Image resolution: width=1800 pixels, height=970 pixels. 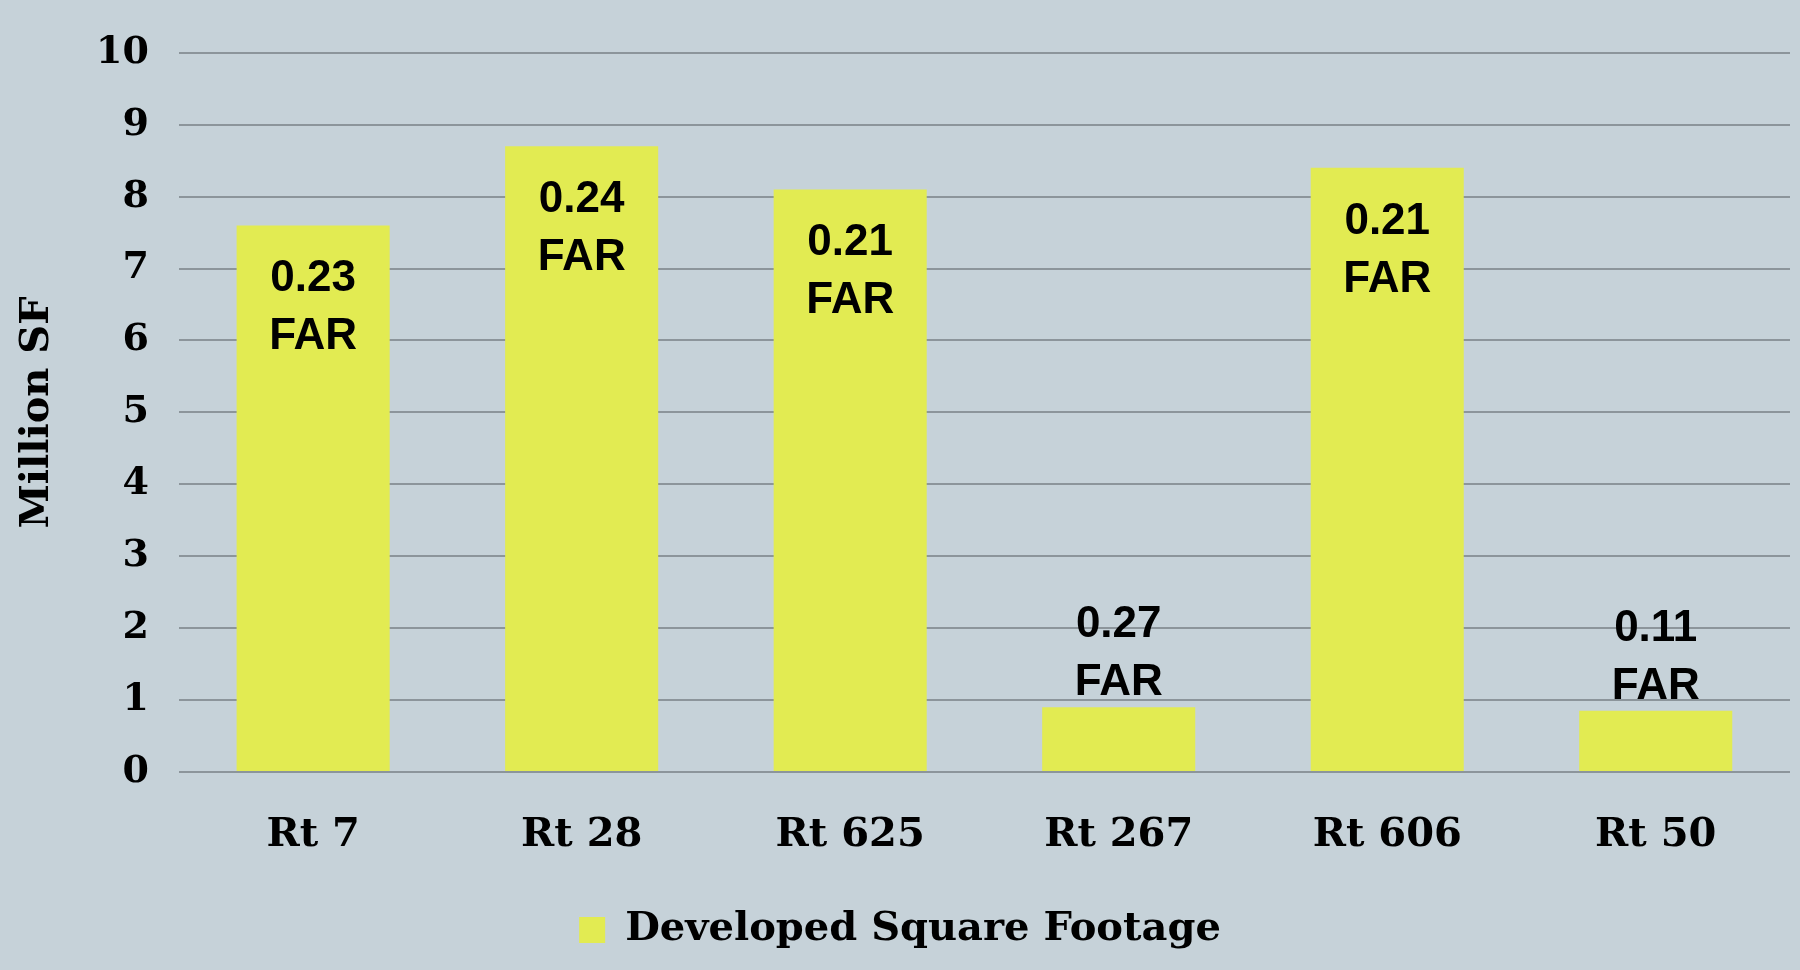 What do you see at coordinates (135, 696) in the screenshot?
I see `y-tick-label: 1` at bounding box center [135, 696].